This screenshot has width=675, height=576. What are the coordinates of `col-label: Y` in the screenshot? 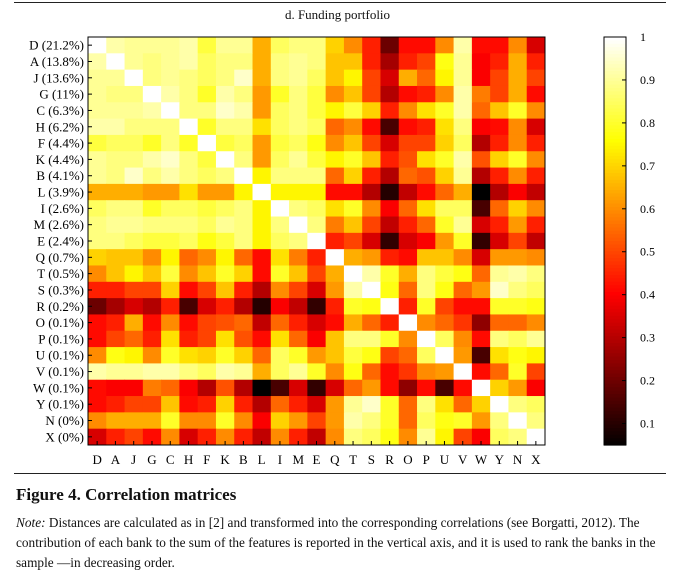 It's located at (500, 459).